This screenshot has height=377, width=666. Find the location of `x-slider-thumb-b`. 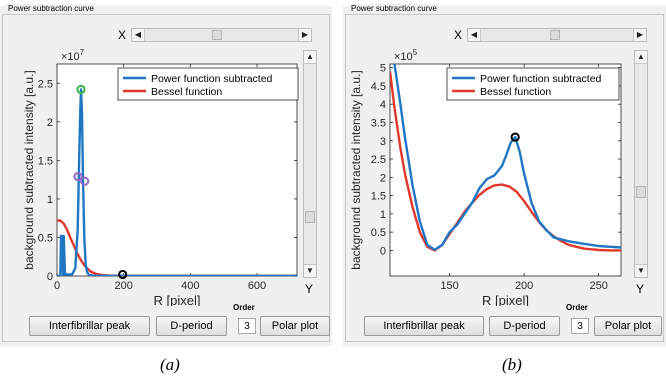

x-slider-thumb-b is located at coordinates (555, 35).